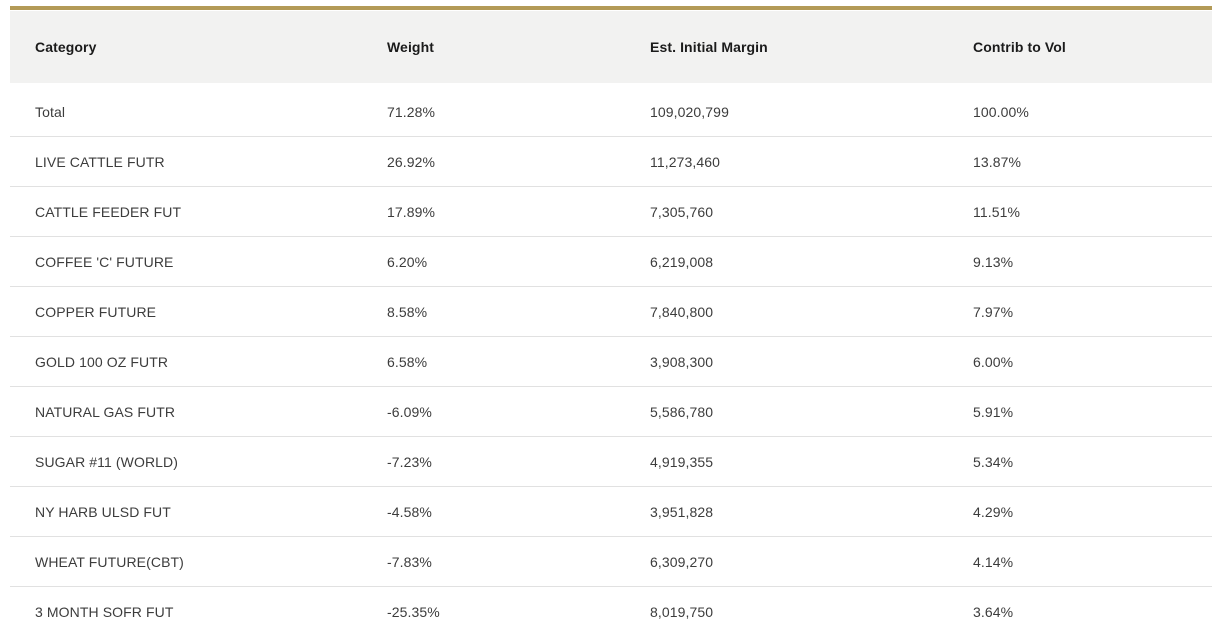 The width and height of the screenshot is (1227, 637). I want to click on weight-cell: -25.35%, so click(413, 612).